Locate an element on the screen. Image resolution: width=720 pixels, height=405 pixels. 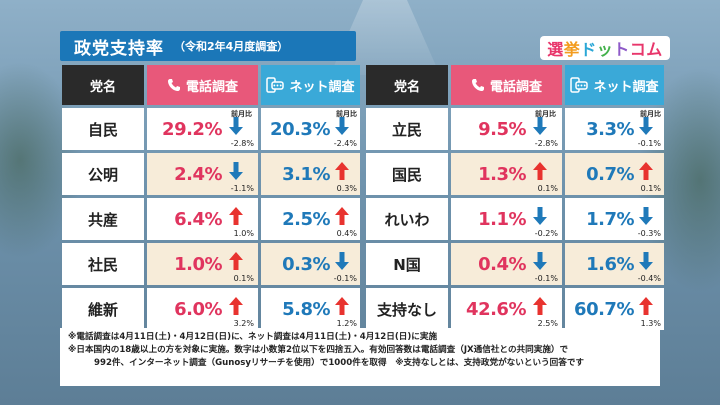
phone-change: 0.1% is located at coordinates (547, 188).